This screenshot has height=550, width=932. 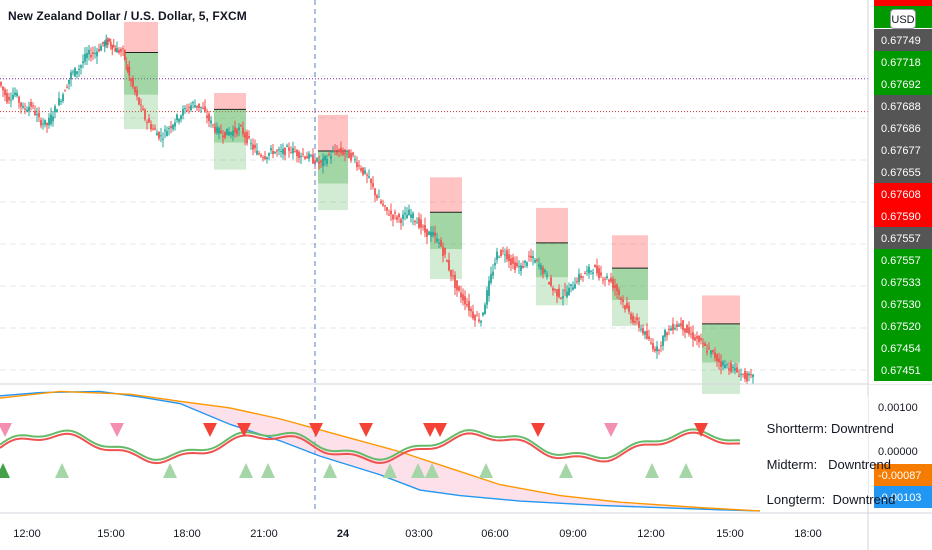 I want to click on trend-label-longterm: Longterm:, so click(x=796, y=499).